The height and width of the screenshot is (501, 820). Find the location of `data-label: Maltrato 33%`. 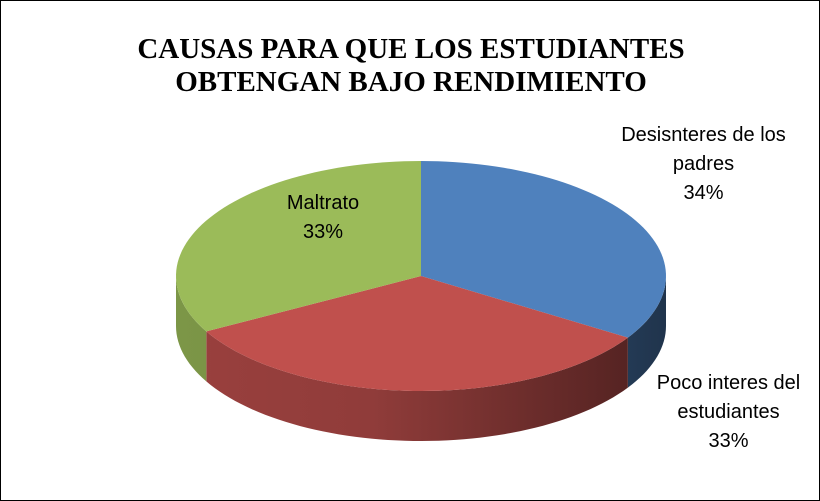

data-label: Maltrato 33% is located at coordinates (323, 218).